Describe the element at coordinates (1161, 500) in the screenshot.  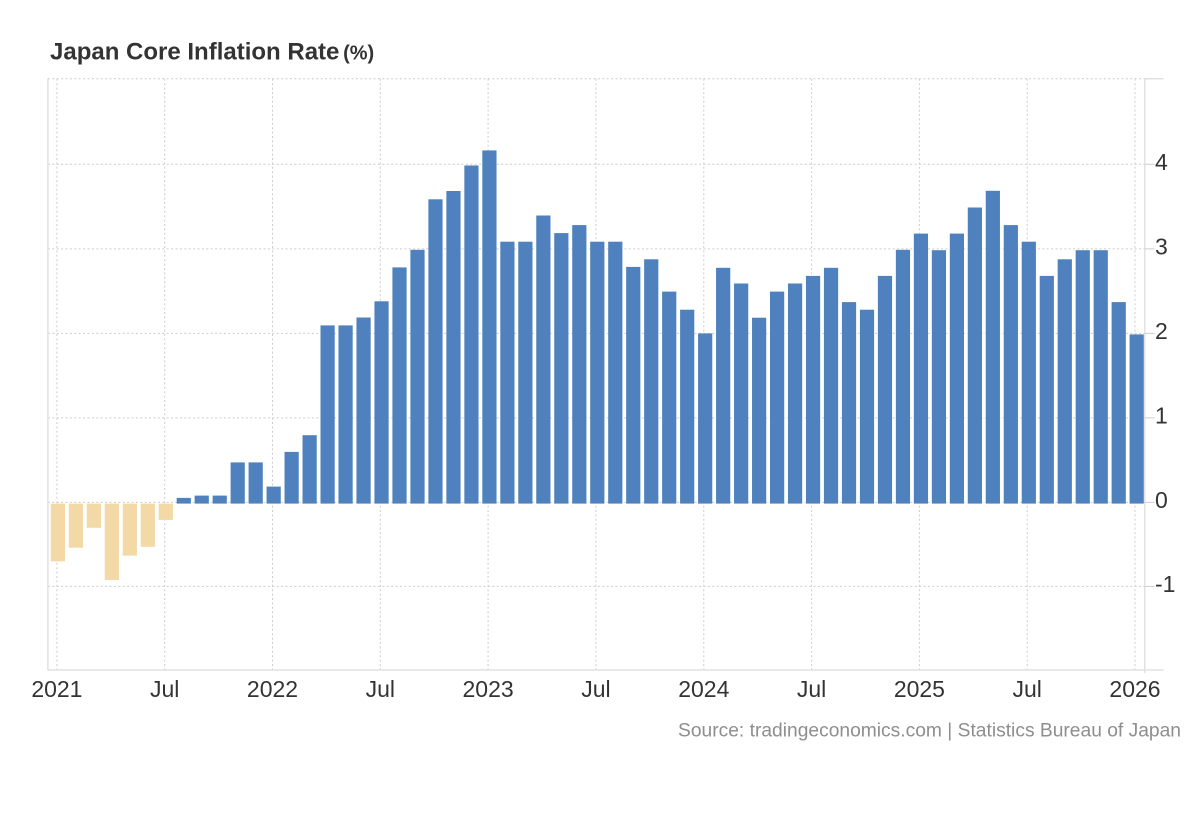
I see `svg-text: 0` at that location.